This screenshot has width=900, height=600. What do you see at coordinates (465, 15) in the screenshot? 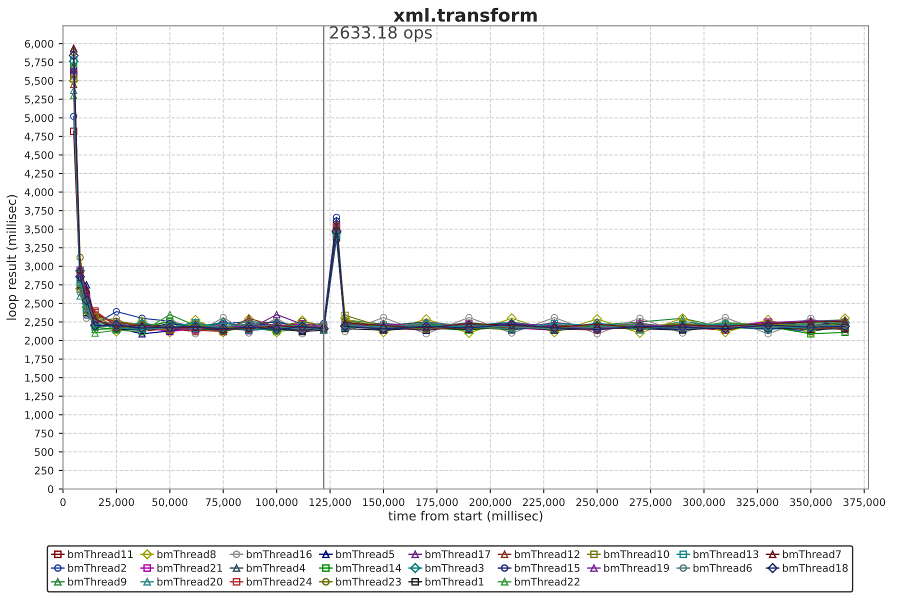
I see `chart-title: xml.transform` at bounding box center [465, 15].